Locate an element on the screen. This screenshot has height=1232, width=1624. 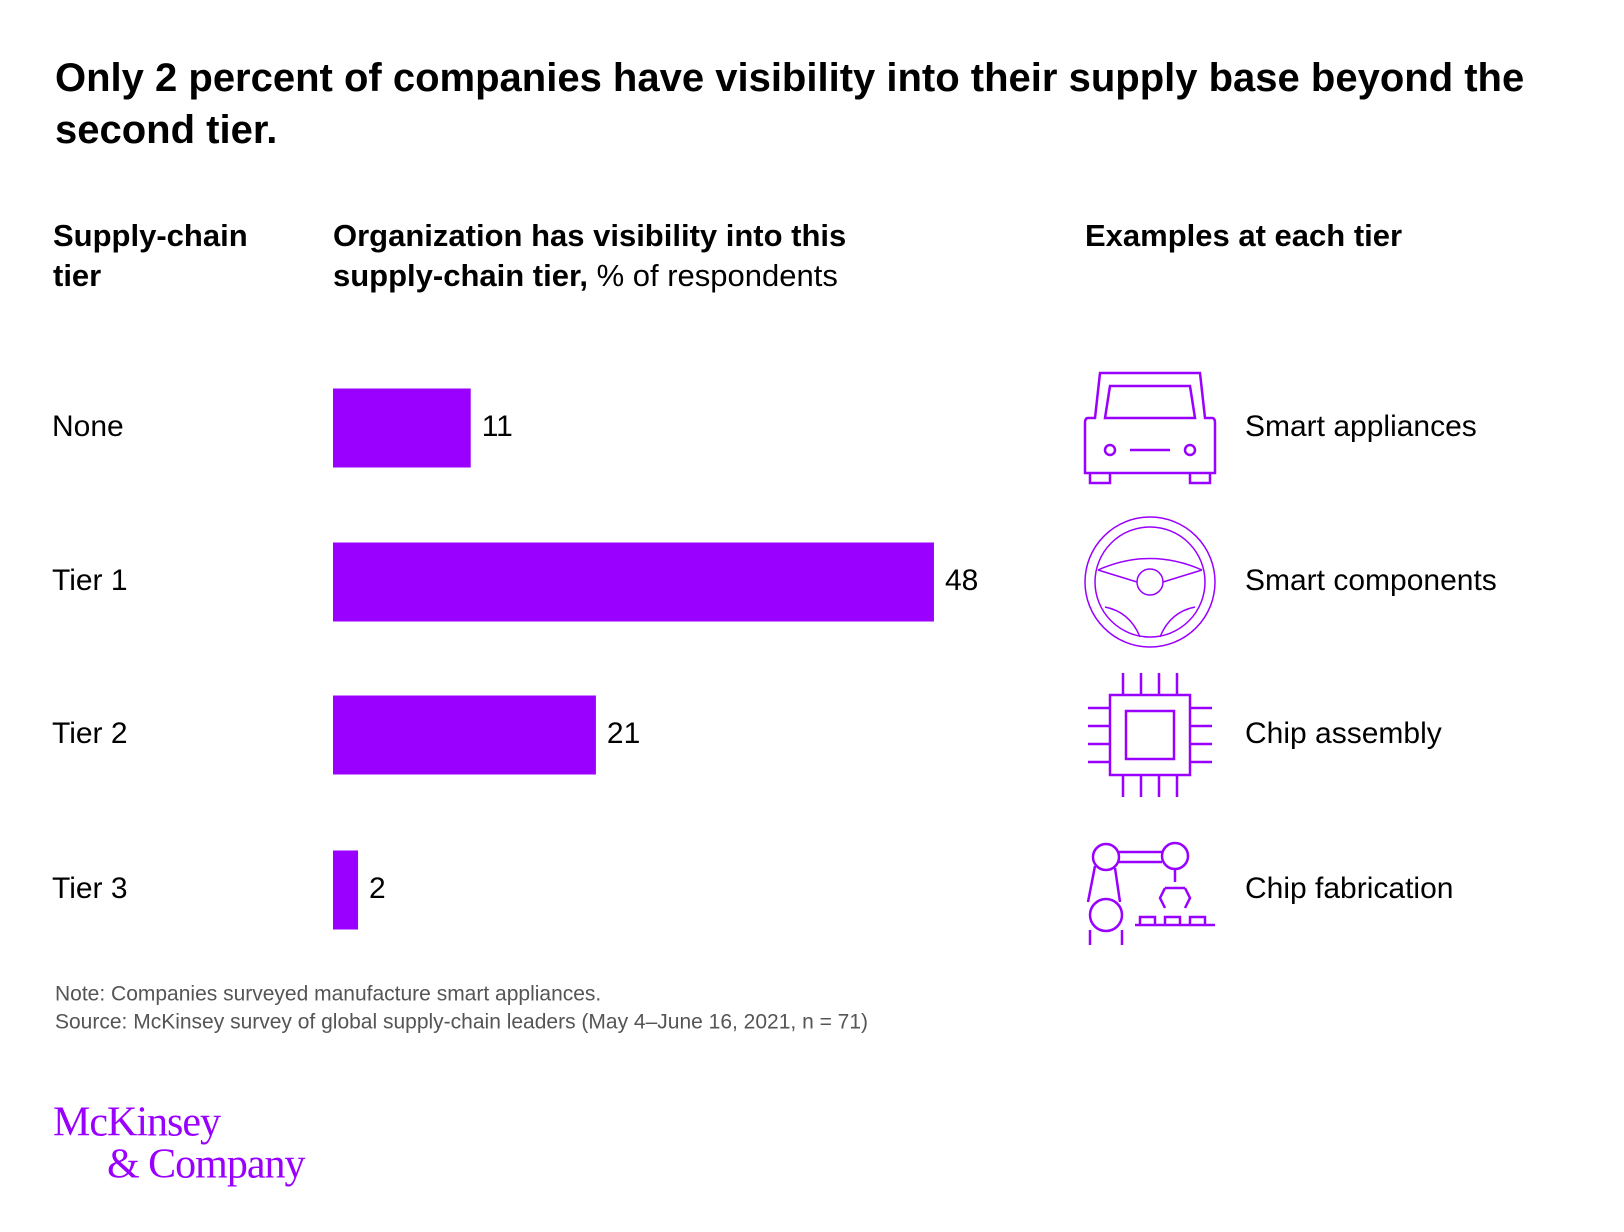
car-icon is located at coordinates (1150, 428).